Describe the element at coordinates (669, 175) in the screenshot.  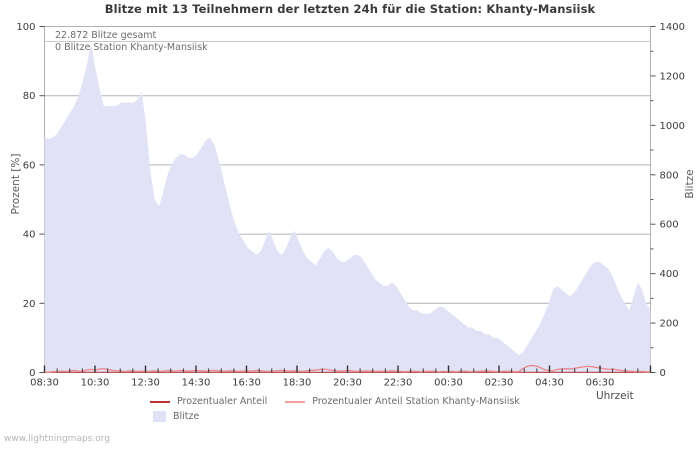
I see `svg-text: 800` at that location.